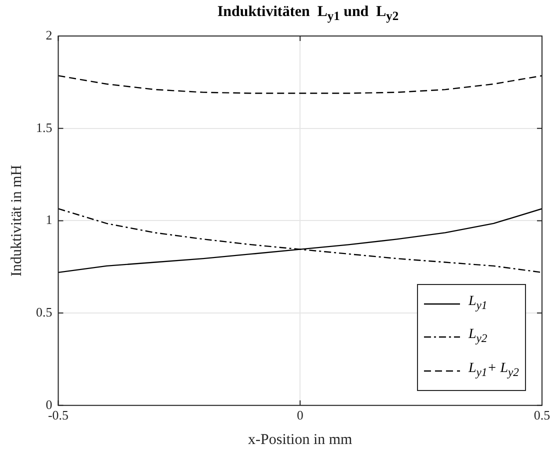  What do you see at coordinates (44, 127) in the screenshot?
I see `y-tick-label: 1.5` at bounding box center [44, 127].